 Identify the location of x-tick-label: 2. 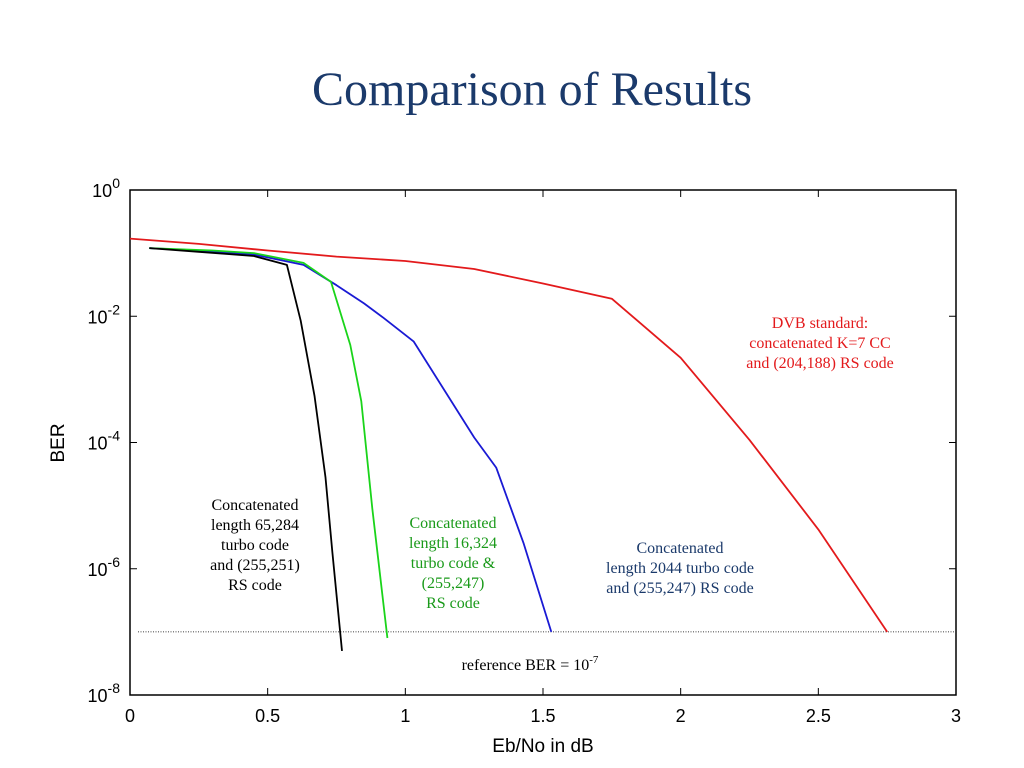
(681, 716).